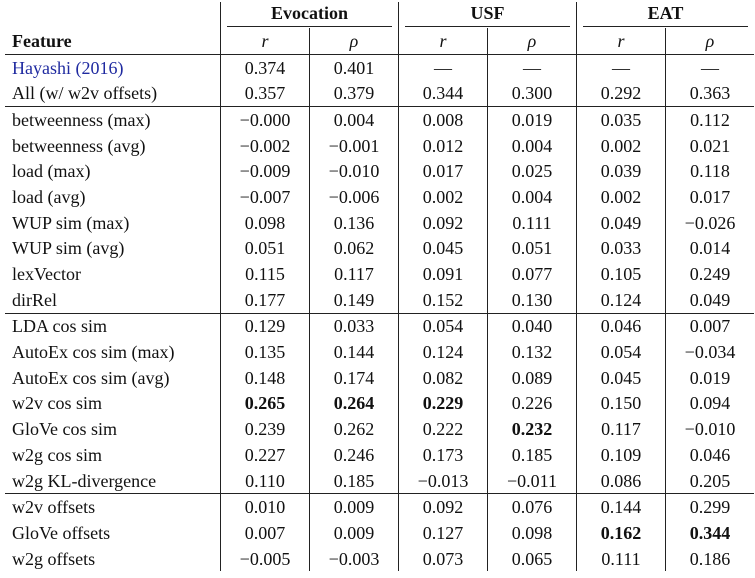 The width and height of the screenshot is (755, 578). What do you see at coordinates (354, 248) in the screenshot?
I see `value-cell: 0.062` at bounding box center [354, 248].